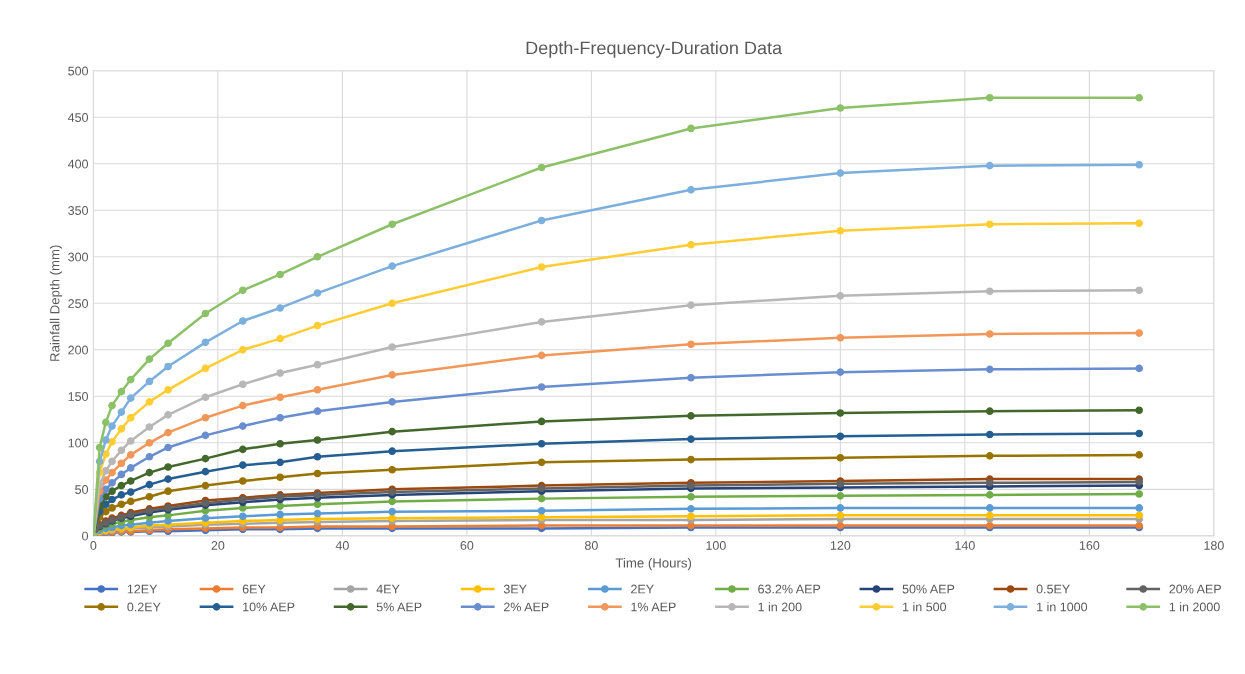 The height and width of the screenshot is (674, 1245). Describe the element at coordinates (789, 589) in the screenshot. I see `legend-label: 63.2% AEP` at that location.